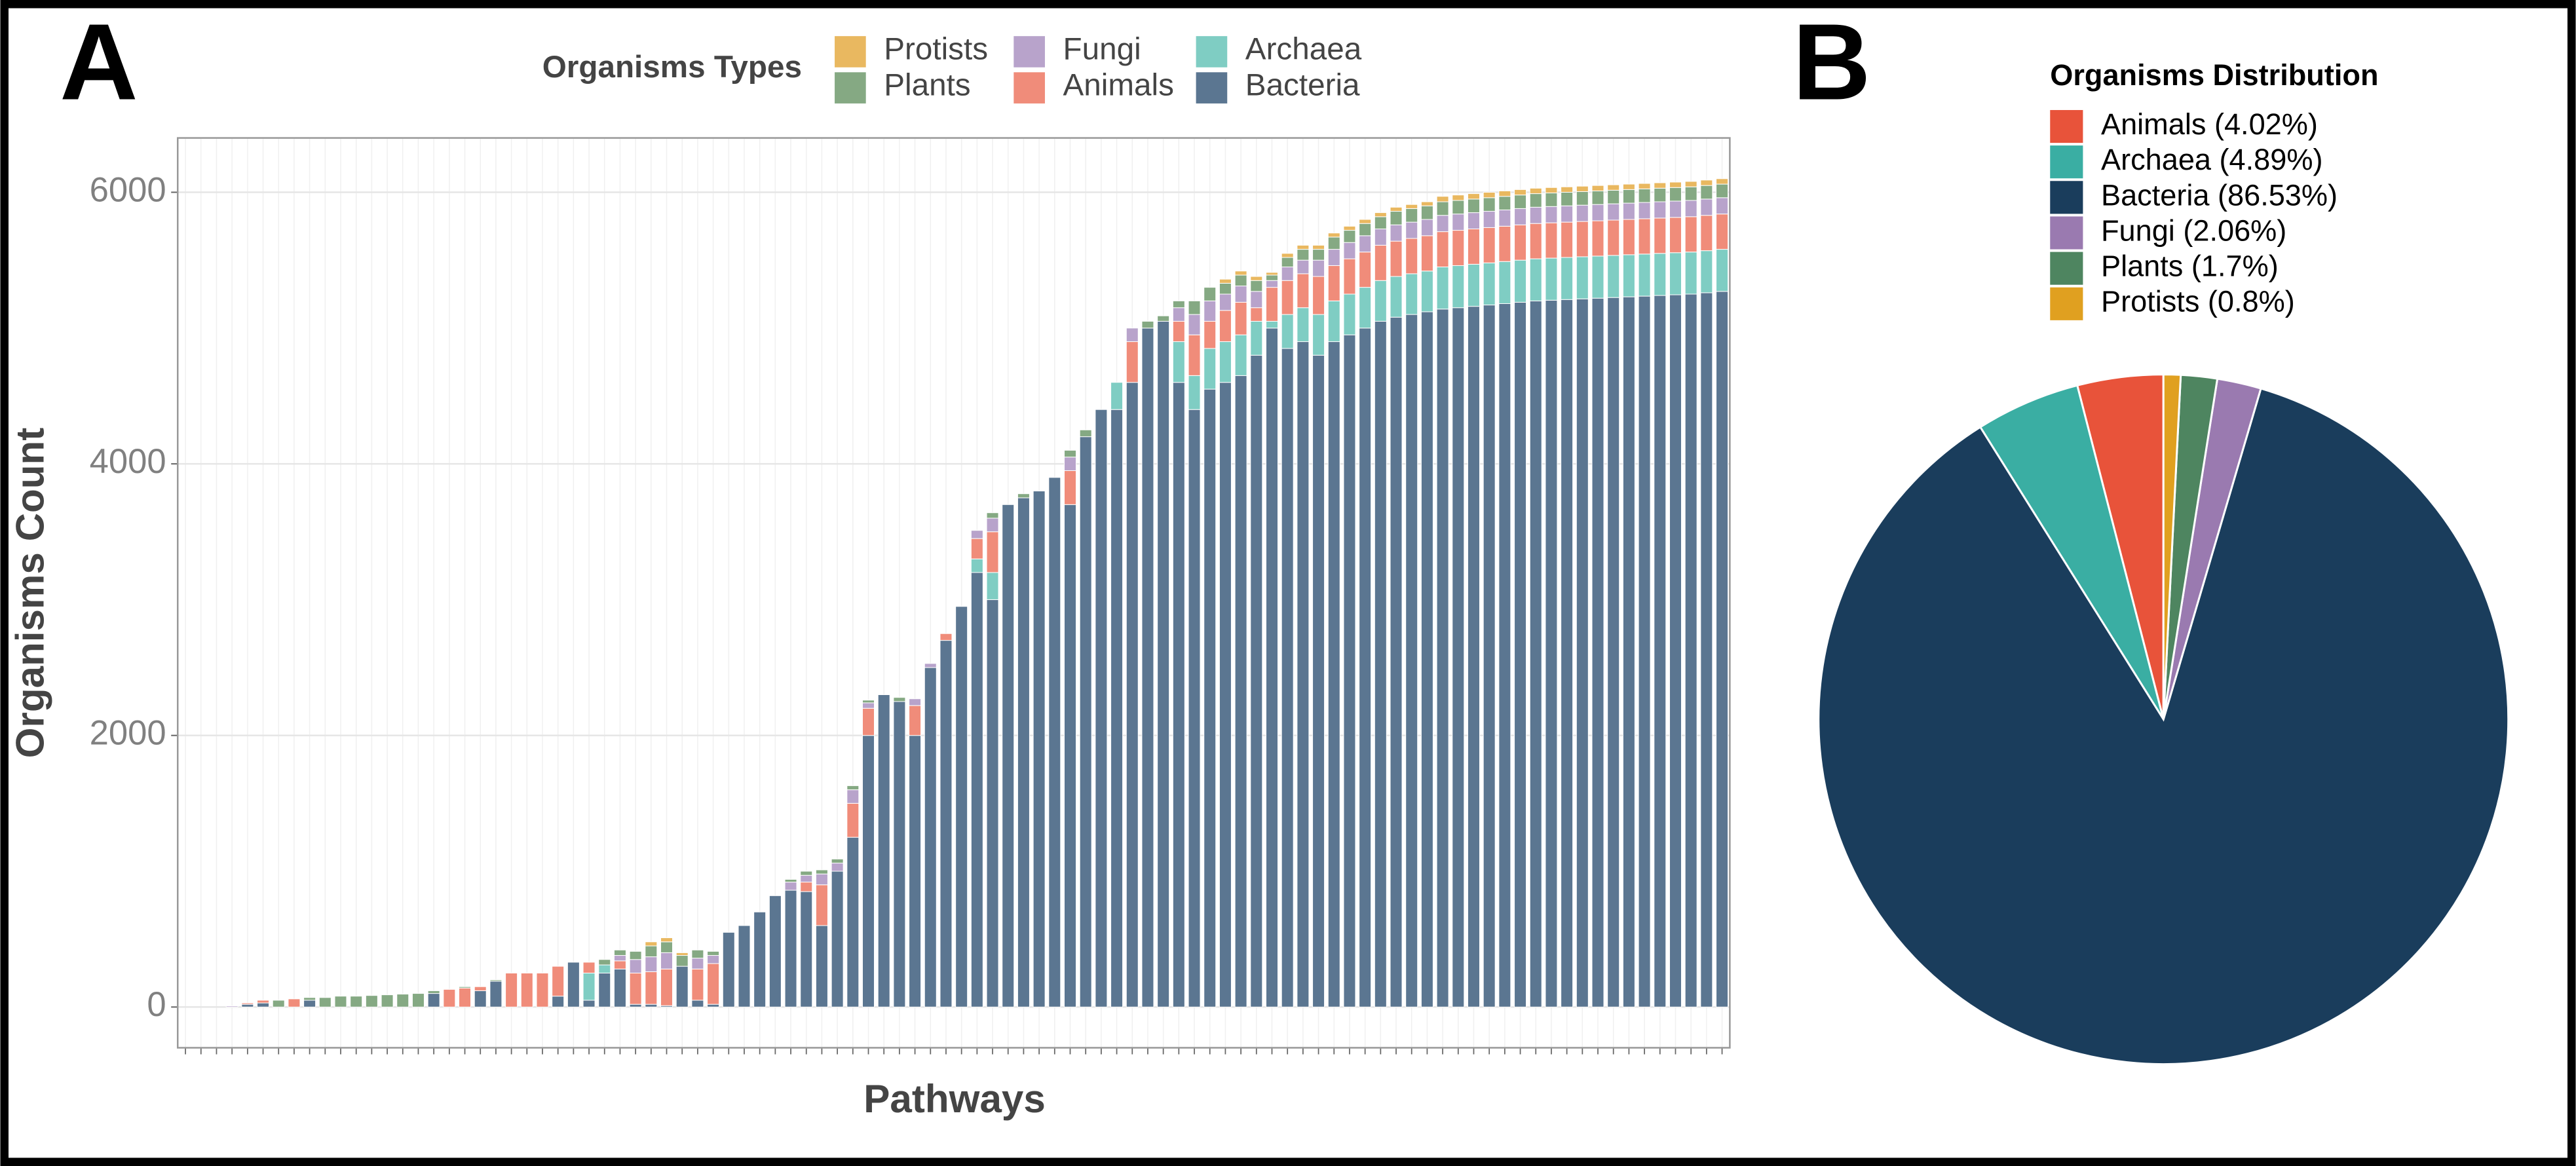 This screenshot has height=1166, width=2576. I want to click on y-tick-label: 6000, so click(128, 189).